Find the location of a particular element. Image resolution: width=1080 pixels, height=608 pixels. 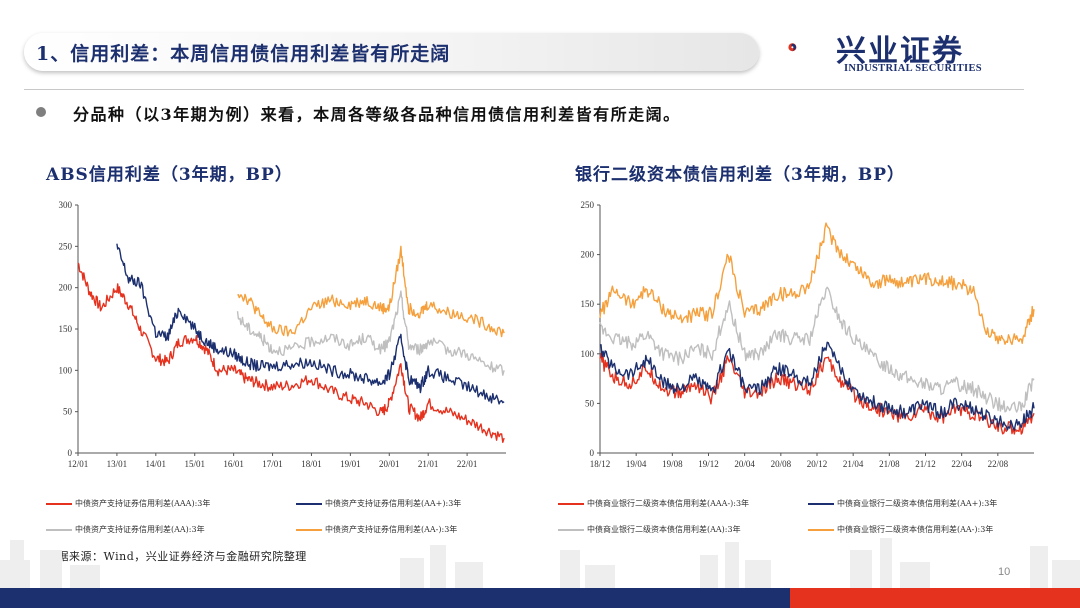

x-tick-label: 17/01 is located at coordinates (272, 464).